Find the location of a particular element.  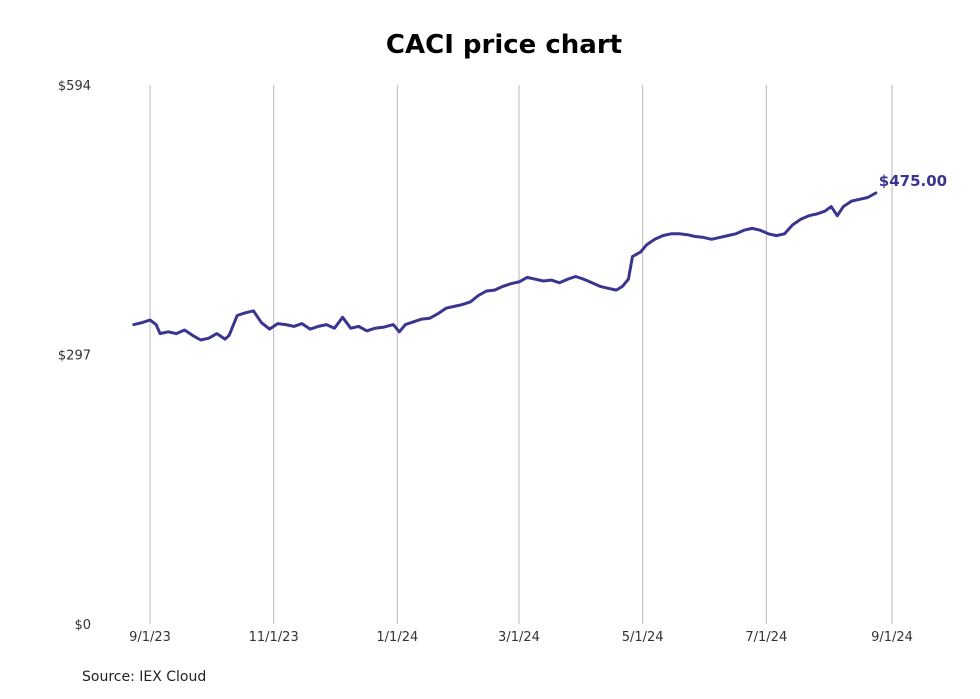

x-tick-label: 5/1/24 is located at coordinates (643, 637).